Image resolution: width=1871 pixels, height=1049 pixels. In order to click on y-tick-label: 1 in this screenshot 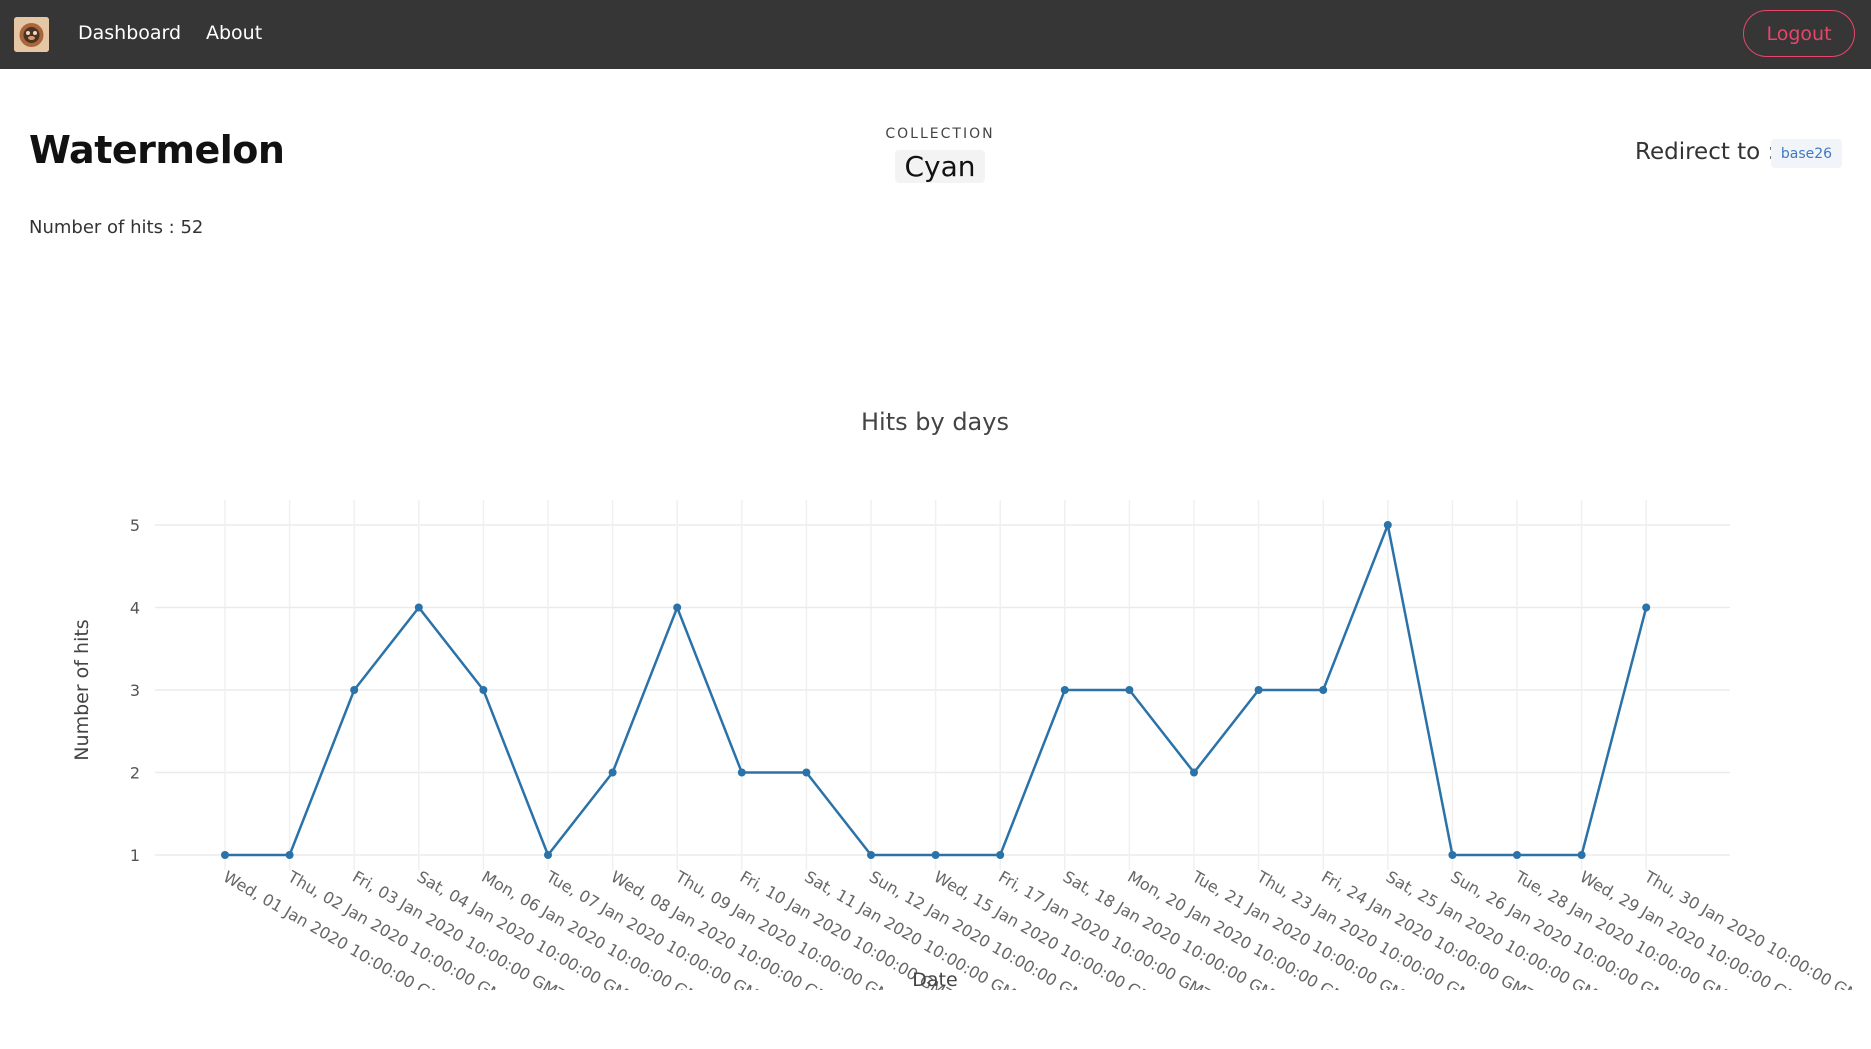, I will do `click(135, 855)`.